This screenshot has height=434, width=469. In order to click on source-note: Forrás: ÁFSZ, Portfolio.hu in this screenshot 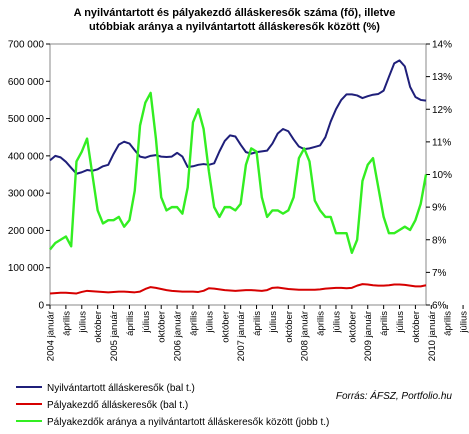, I will do `click(394, 395)`.